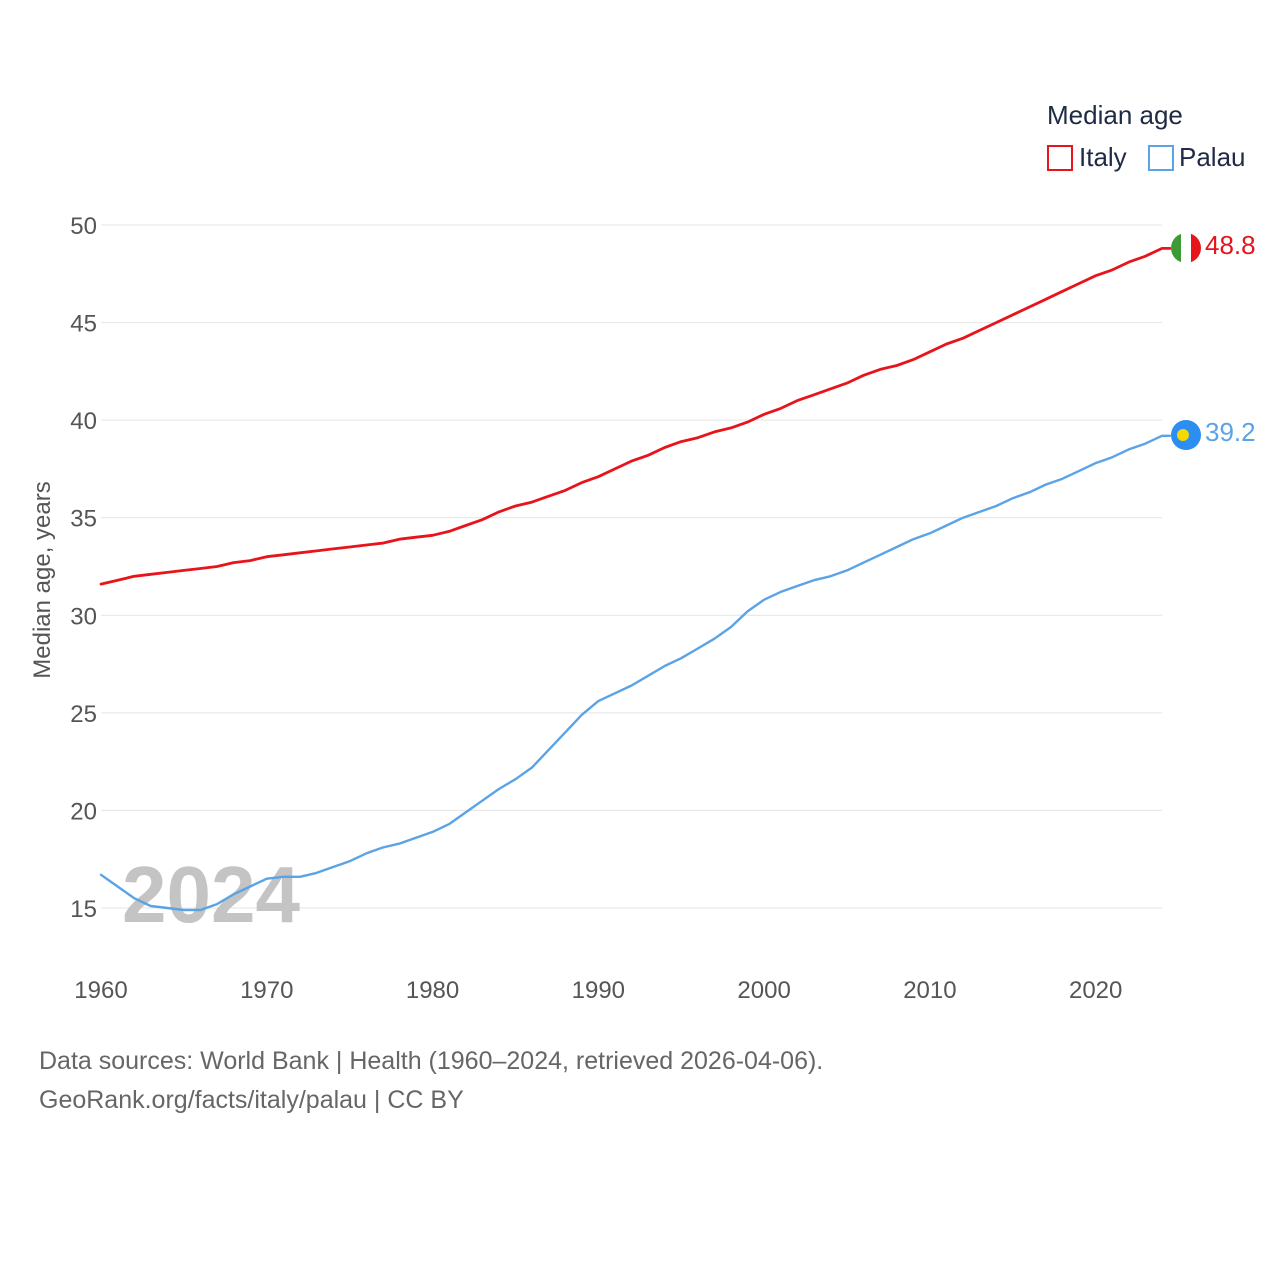 The width and height of the screenshot is (1280, 1280). I want to click on x-tick-label-1990: 1990, so click(598, 990).